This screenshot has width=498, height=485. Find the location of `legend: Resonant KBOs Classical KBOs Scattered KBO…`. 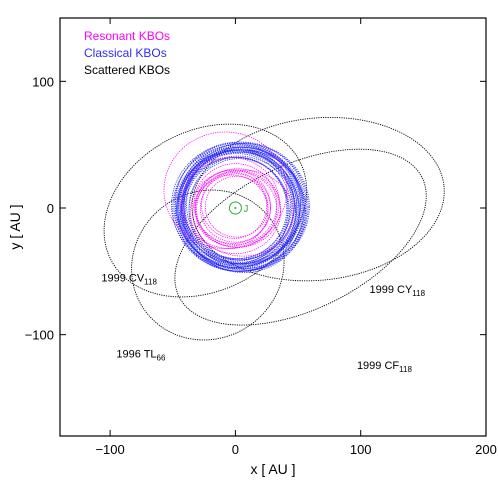

legend: Resonant KBOs Classical KBOs Scattered KBO… is located at coordinates (127, 53).